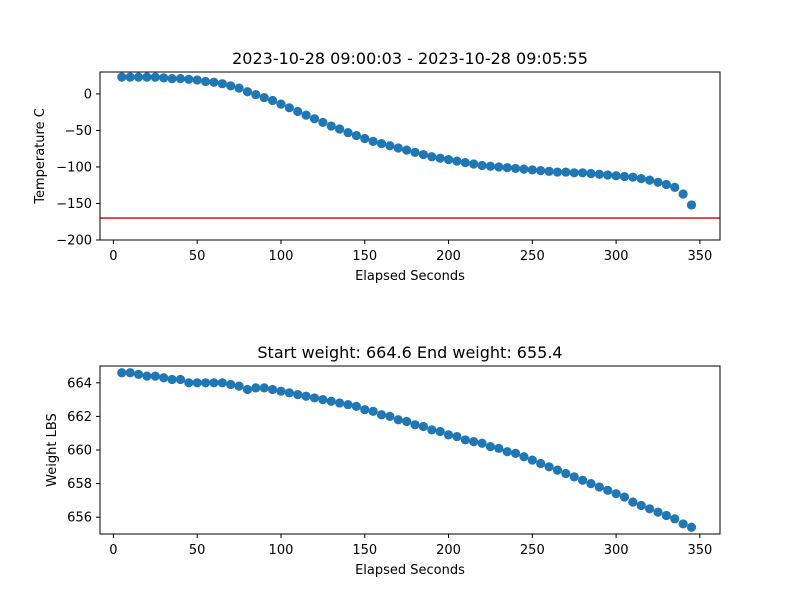  Describe the element at coordinates (409, 352) in the screenshot. I see `weight-chart-title: Start weight: 664.6 End weight: 655.4` at that location.